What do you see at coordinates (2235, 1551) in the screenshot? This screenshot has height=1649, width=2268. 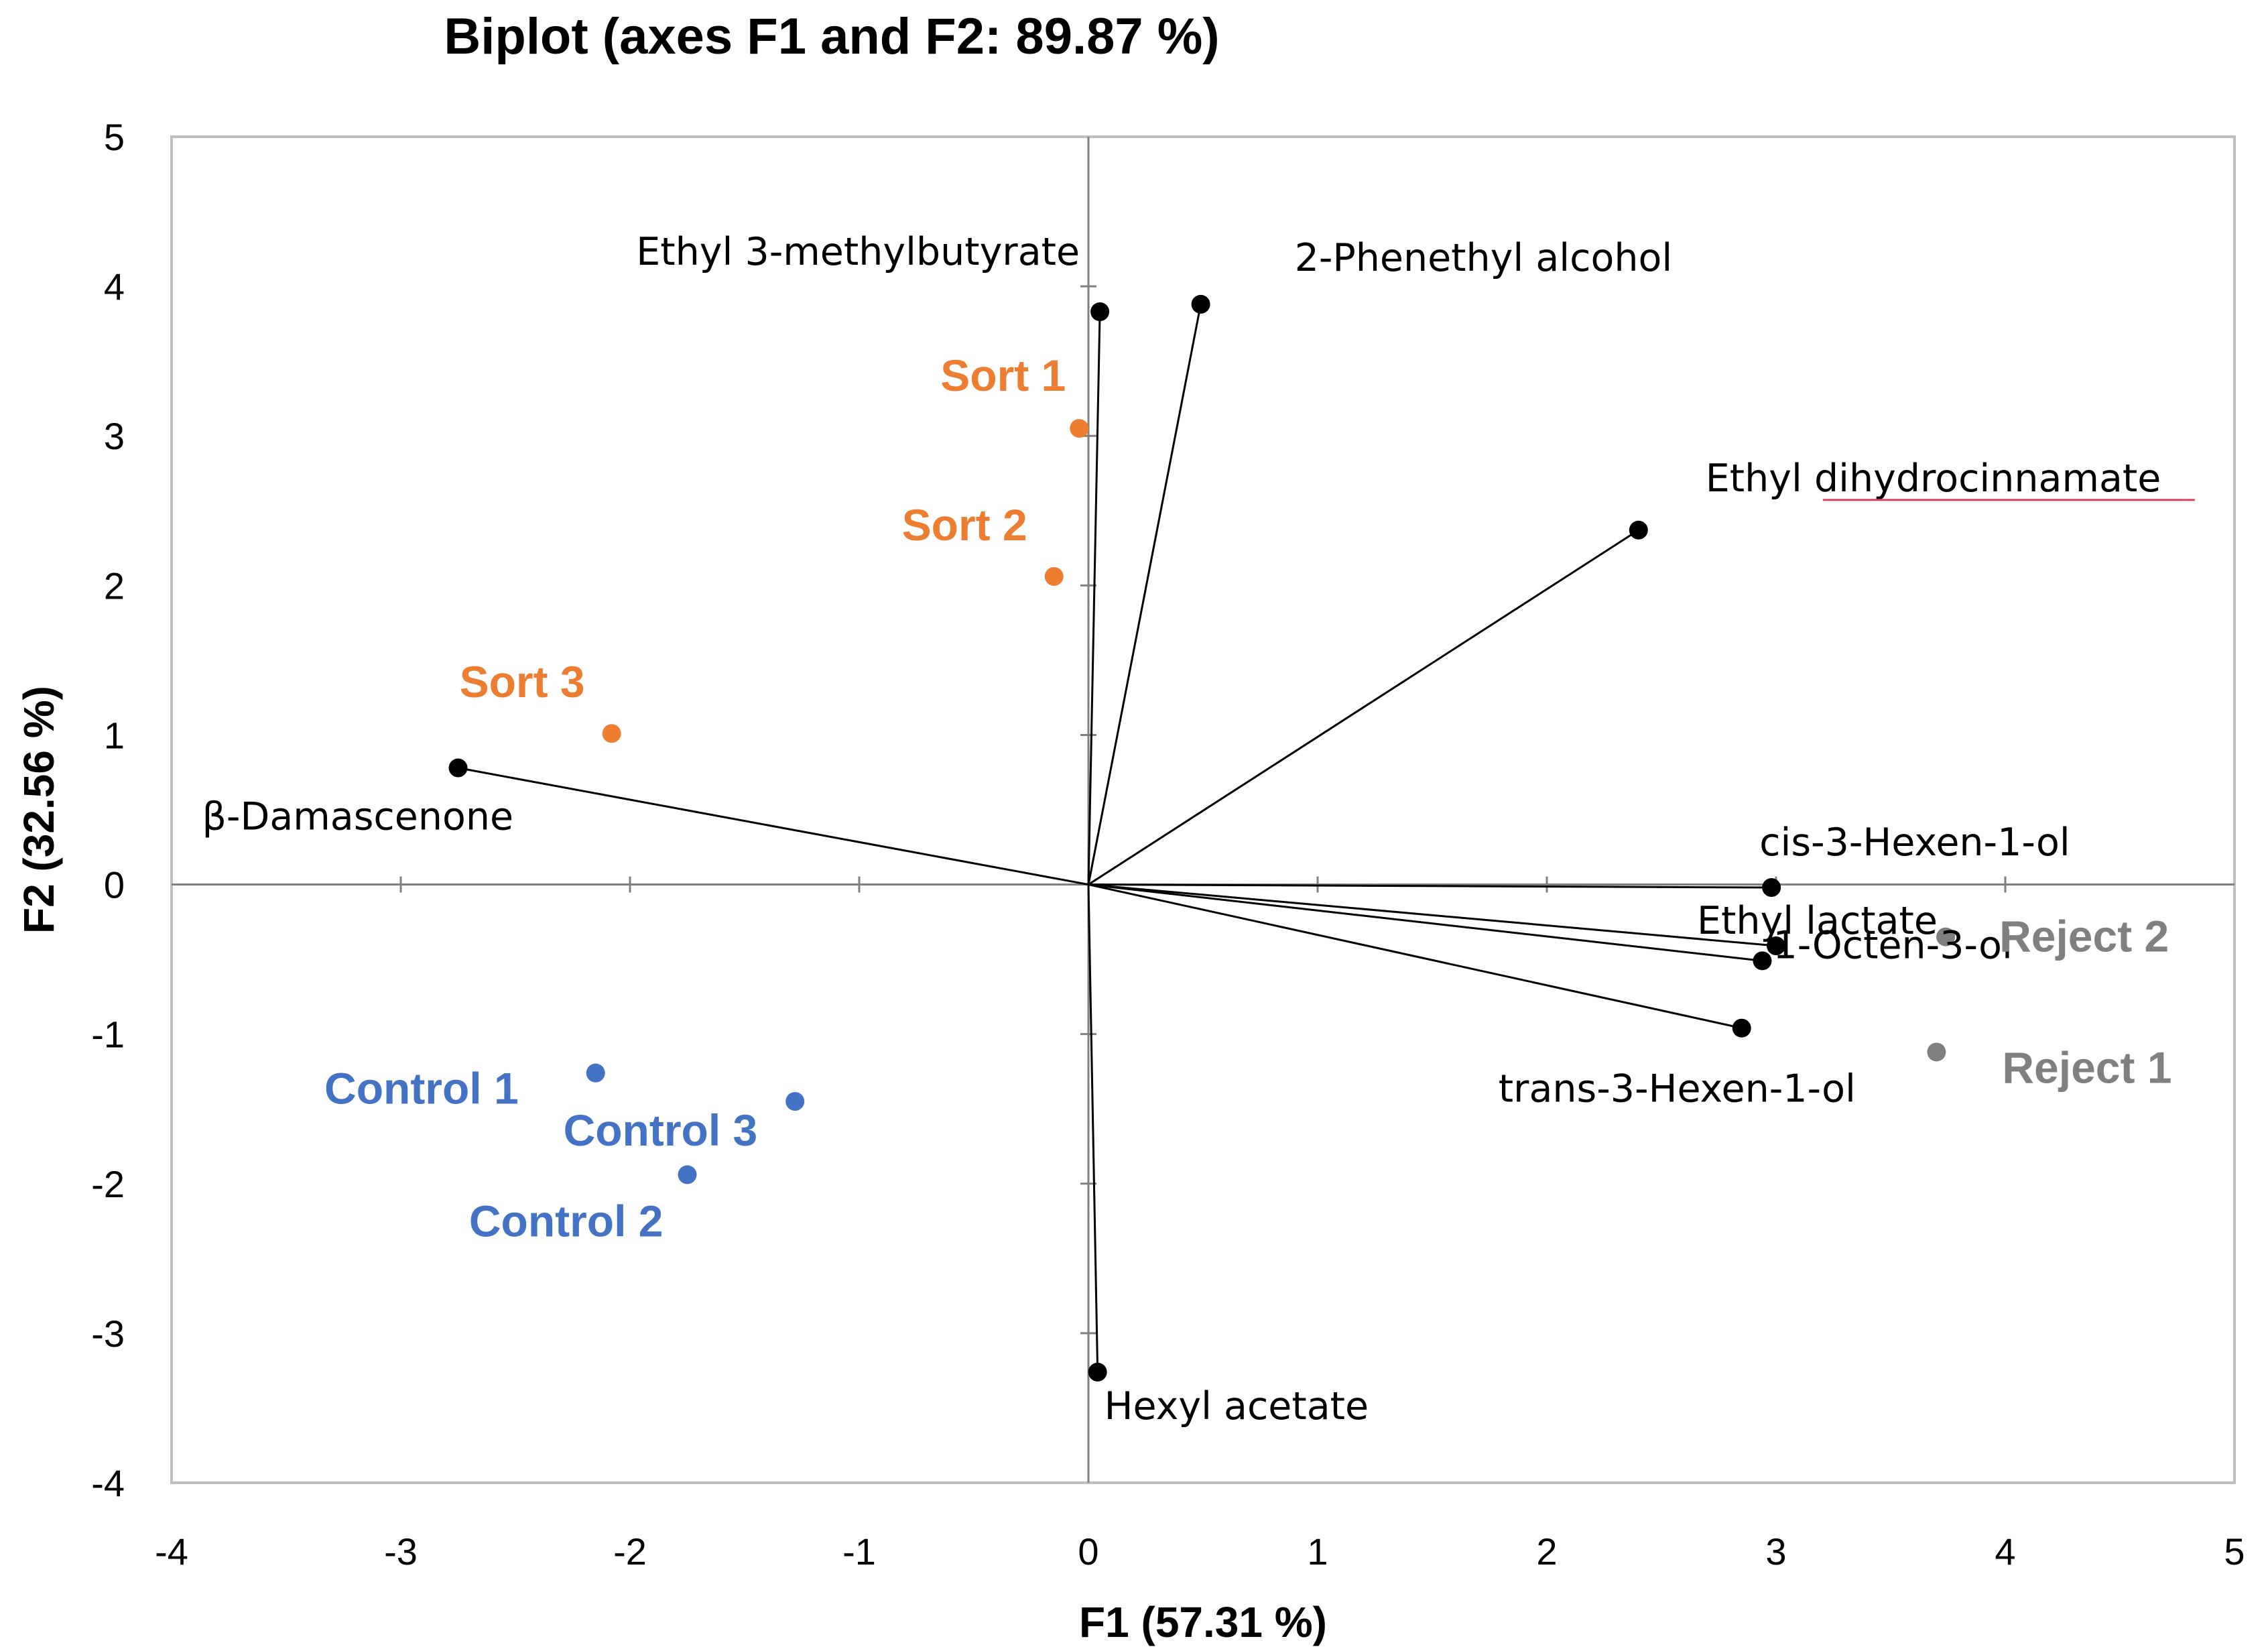 I see `x-tick-label: 5` at bounding box center [2235, 1551].